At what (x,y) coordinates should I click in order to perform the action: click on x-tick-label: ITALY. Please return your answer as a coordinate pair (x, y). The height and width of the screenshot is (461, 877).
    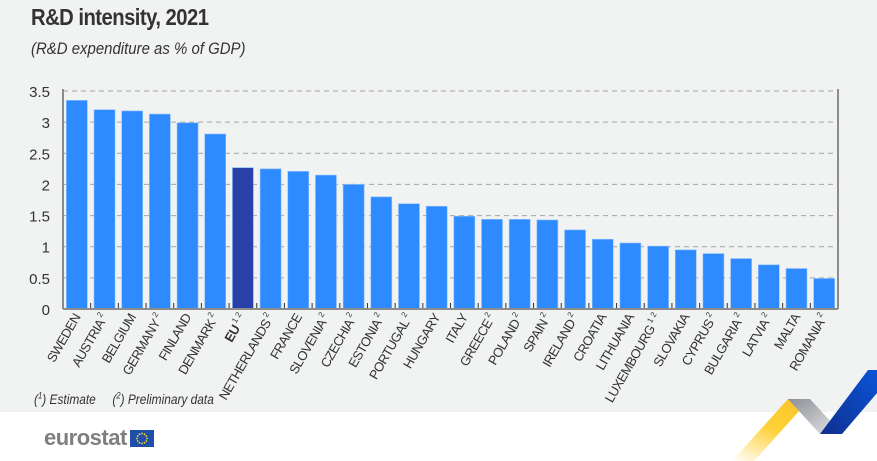
    Looking at the image, I should click on (456, 327).